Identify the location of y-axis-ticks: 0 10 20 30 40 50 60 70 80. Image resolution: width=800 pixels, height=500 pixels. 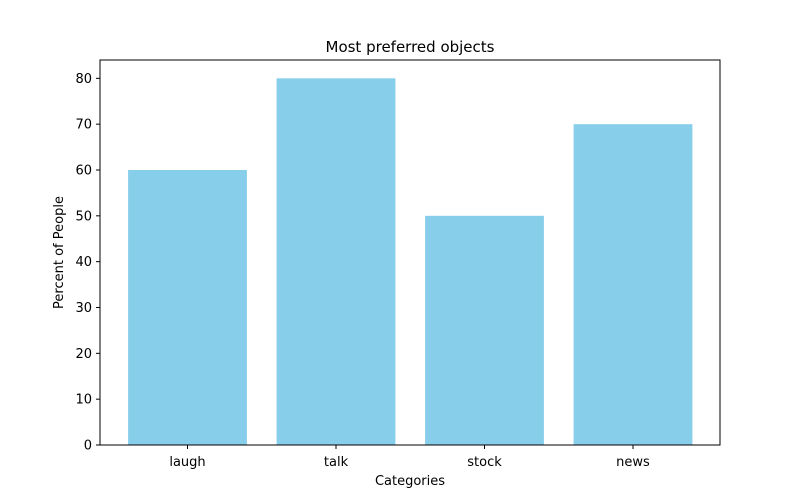
(87, 263).